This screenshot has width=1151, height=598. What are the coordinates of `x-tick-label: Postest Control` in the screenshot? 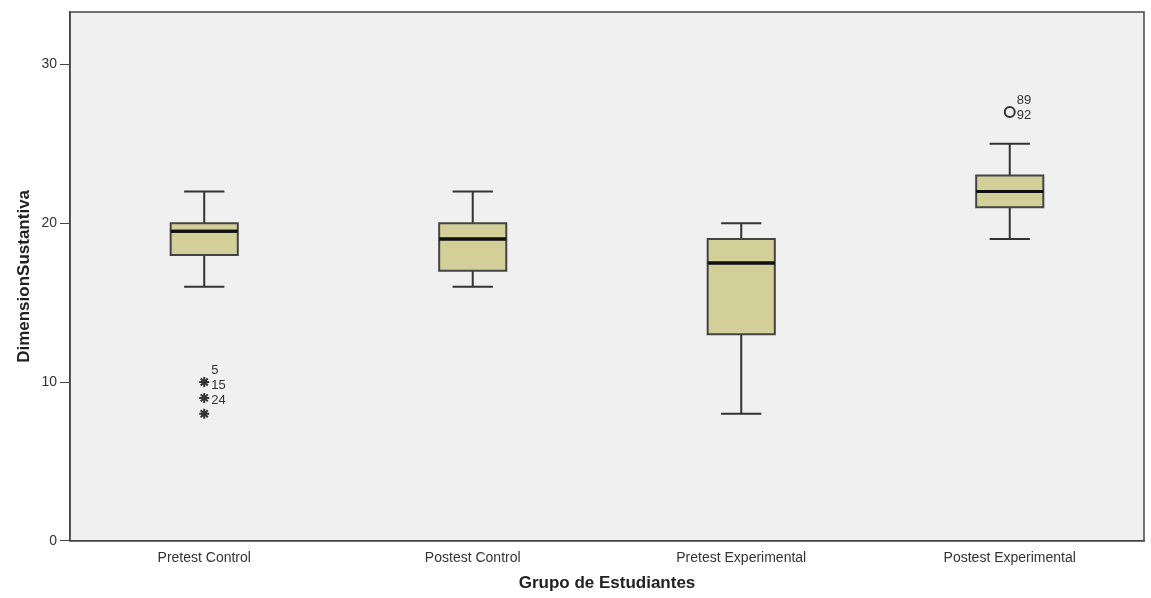 It's located at (472, 557).